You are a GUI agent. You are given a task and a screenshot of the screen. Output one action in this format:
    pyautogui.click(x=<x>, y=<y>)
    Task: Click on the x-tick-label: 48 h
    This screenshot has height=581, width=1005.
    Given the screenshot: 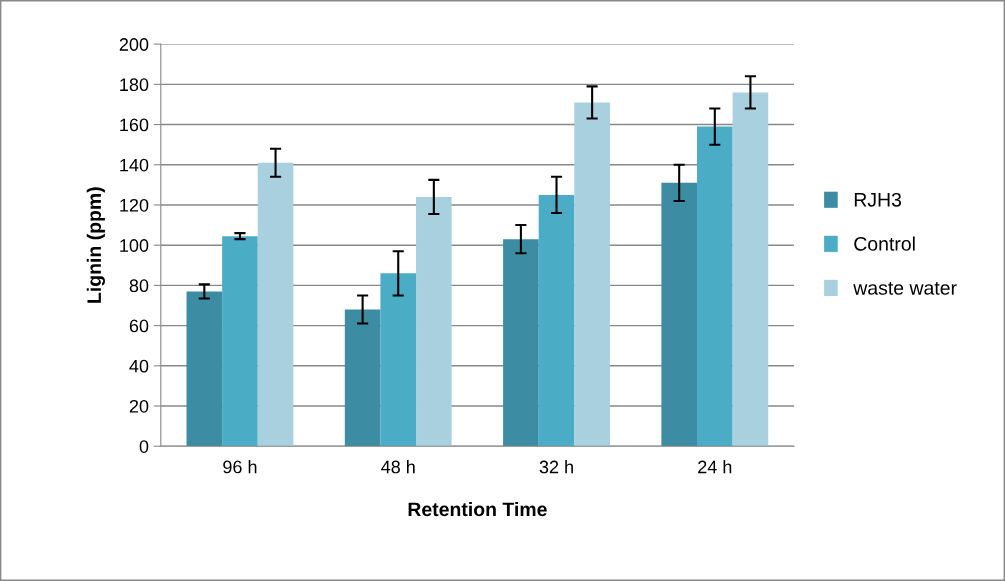 What is the action you would take?
    pyautogui.click(x=398, y=467)
    